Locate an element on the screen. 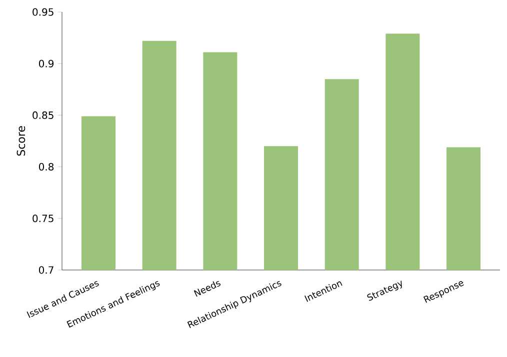 This screenshot has width=507, height=357. y-tick-label: 0.85 is located at coordinates (43, 115).